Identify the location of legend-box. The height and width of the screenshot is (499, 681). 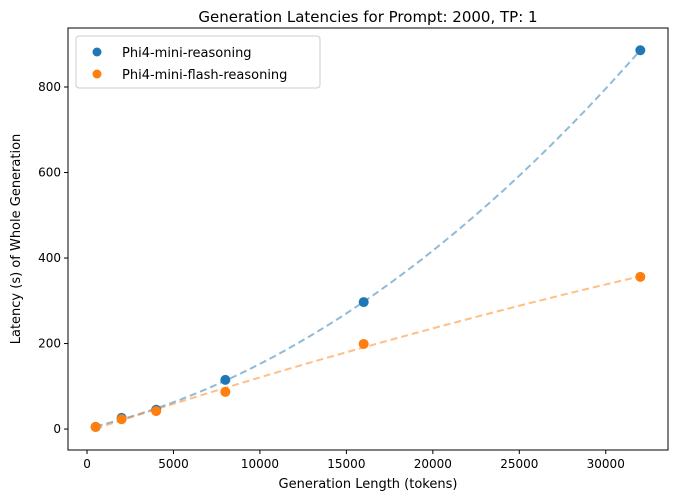
(198, 62).